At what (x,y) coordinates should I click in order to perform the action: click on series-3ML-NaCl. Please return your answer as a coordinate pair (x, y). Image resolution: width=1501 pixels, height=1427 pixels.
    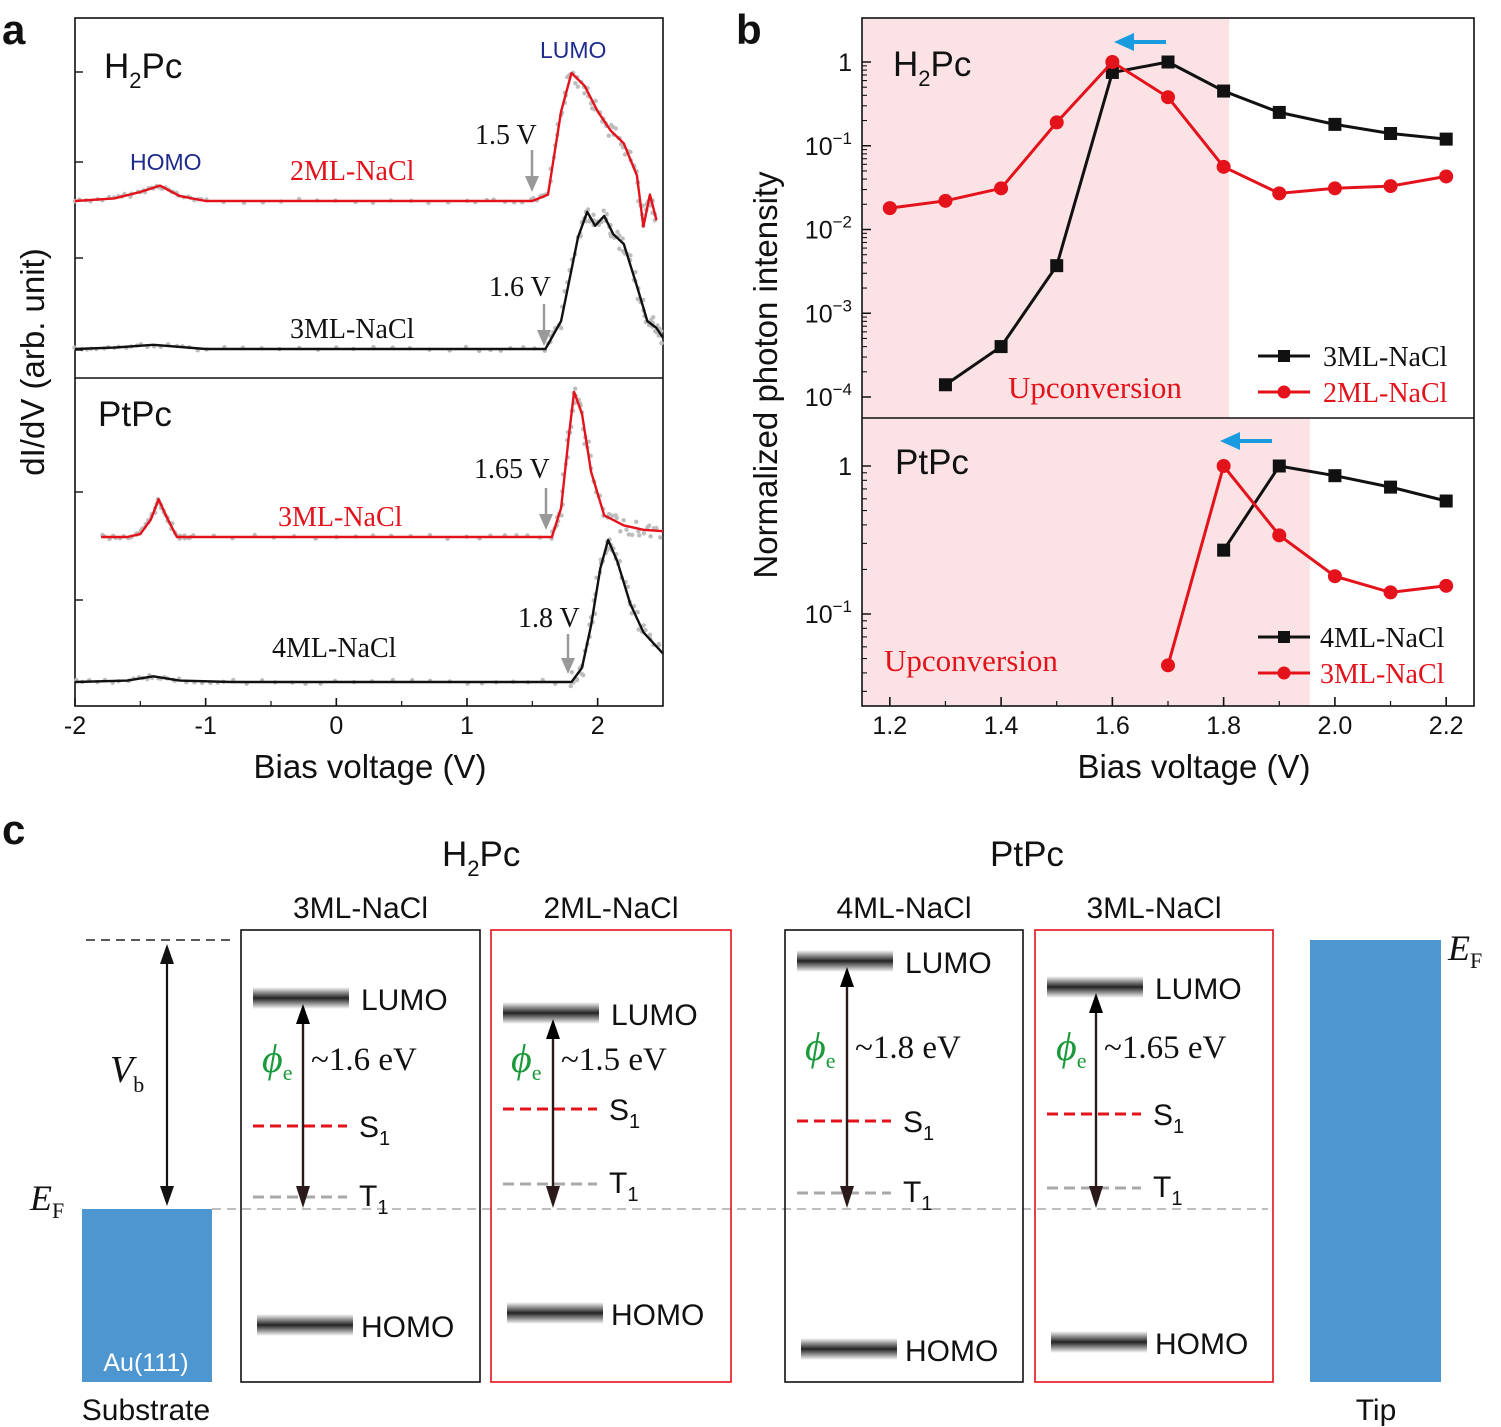
    Looking at the image, I should click on (1195, 223).